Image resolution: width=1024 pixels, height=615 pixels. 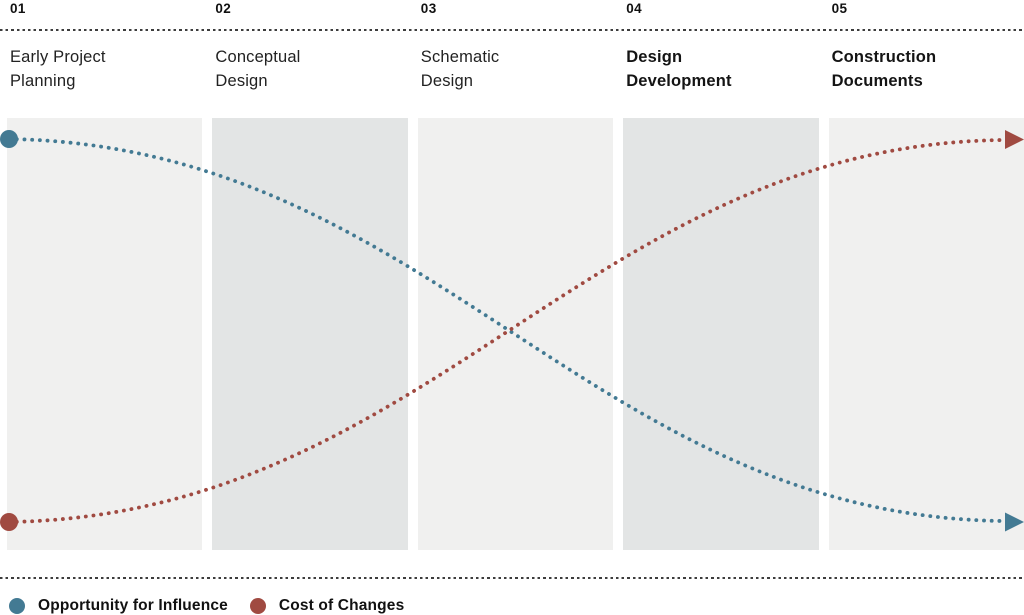 What do you see at coordinates (309, 69) in the screenshot?
I see `phase-name-conceptual-design: Conceptual Design` at bounding box center [309, 69].